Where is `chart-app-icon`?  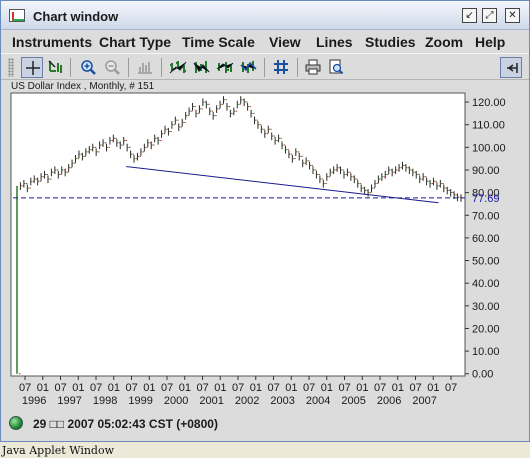 chart-app-icon is located at coordinates (17, 15).